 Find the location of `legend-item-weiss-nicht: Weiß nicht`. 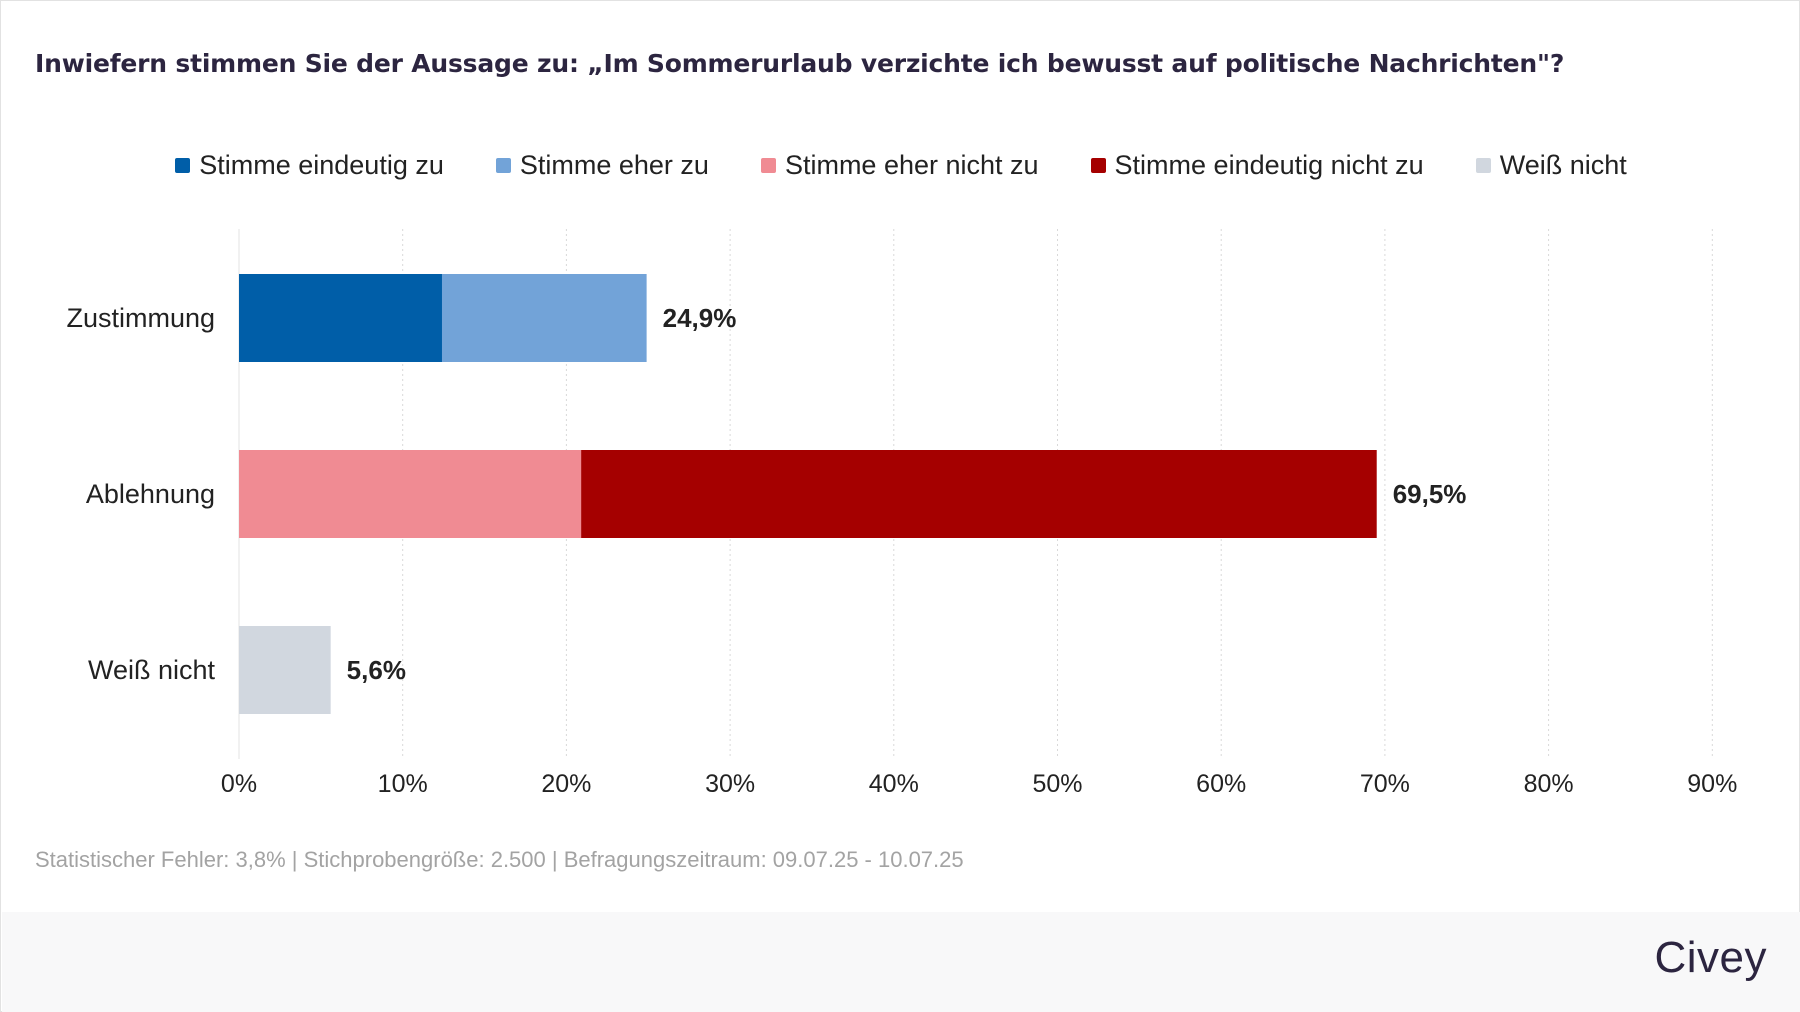

legend-item-weiss-nicht: Weiß nicht is located at coordinates (1551, 165).